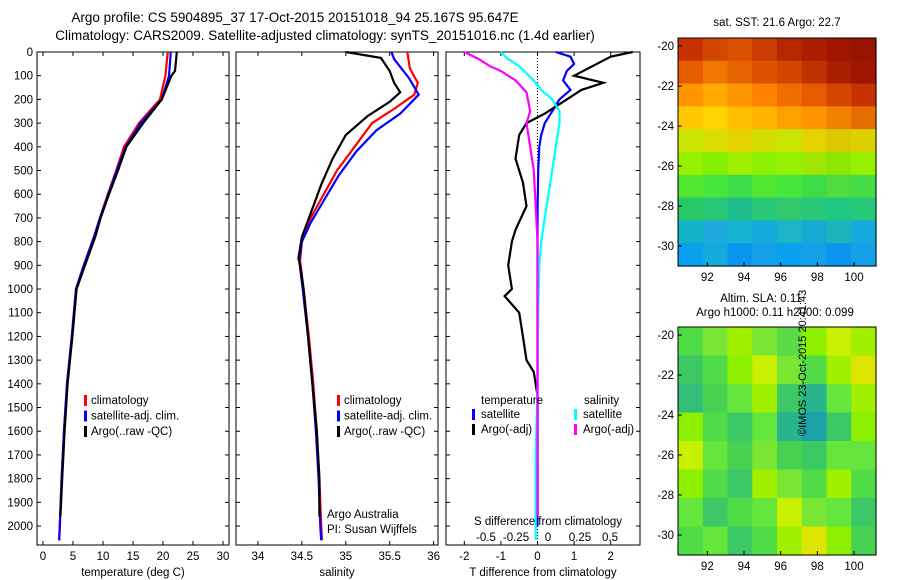  I want to click on diff-secondary-tick-label: 0, so click(548, 538).